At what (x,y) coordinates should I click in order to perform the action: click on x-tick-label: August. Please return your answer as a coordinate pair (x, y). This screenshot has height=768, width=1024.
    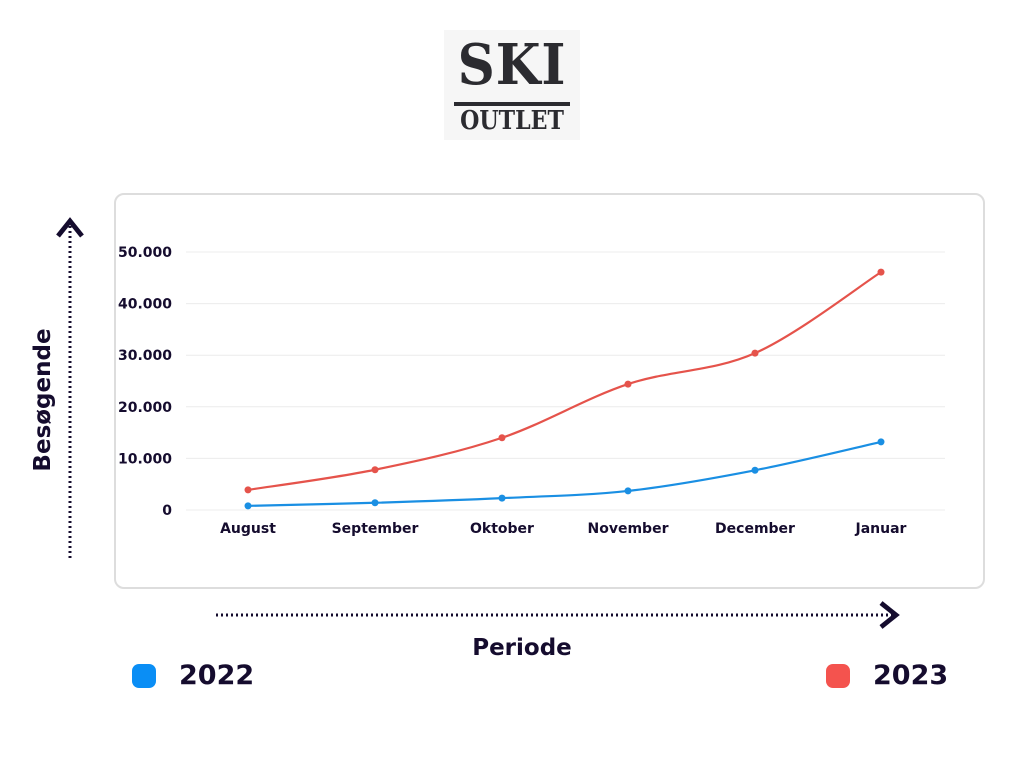
    Looking at the image, I should click on (248, 529).